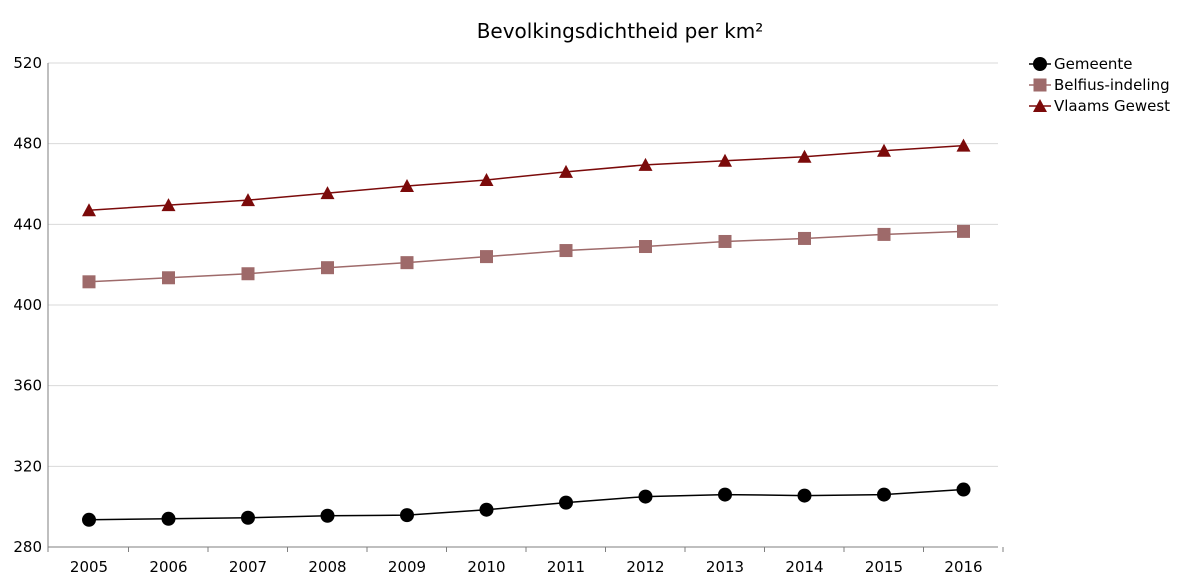 This screenshot has height=577, width=1179. Describe the element at coordinates (407, 567) in the screenshot. I see `x-tick-label: 2009` at that location.